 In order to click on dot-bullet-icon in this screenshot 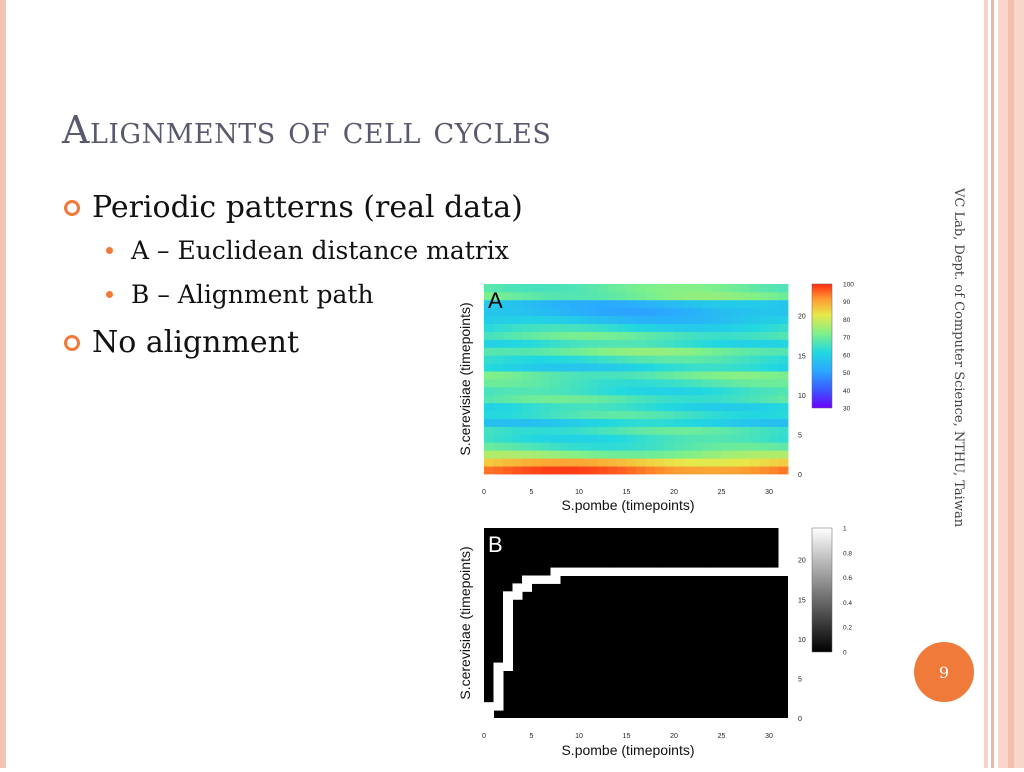, I will do `click(109, 294)`.